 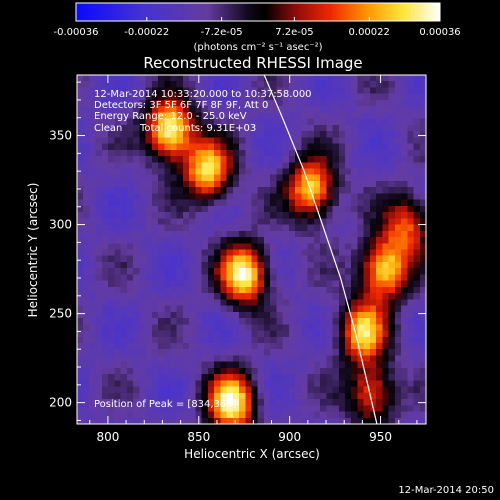 I want to click on y-tick-label: 250, so click(x=60, y=314).